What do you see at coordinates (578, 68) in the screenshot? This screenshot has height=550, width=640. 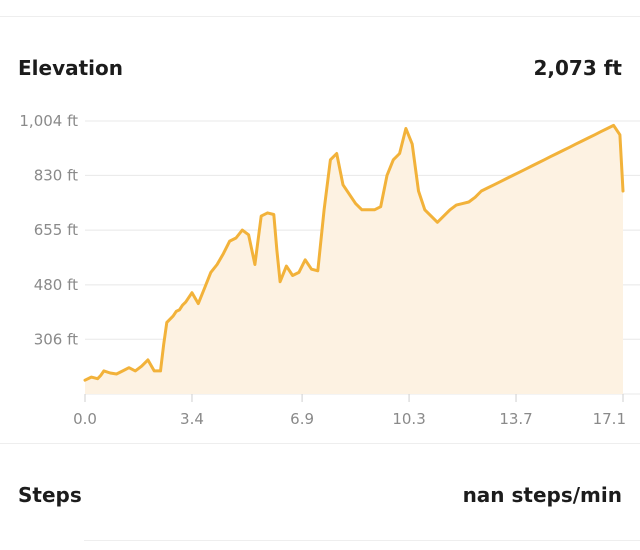 I see `elevation-value: 2,073 ft` at bounding box center [578, 68].